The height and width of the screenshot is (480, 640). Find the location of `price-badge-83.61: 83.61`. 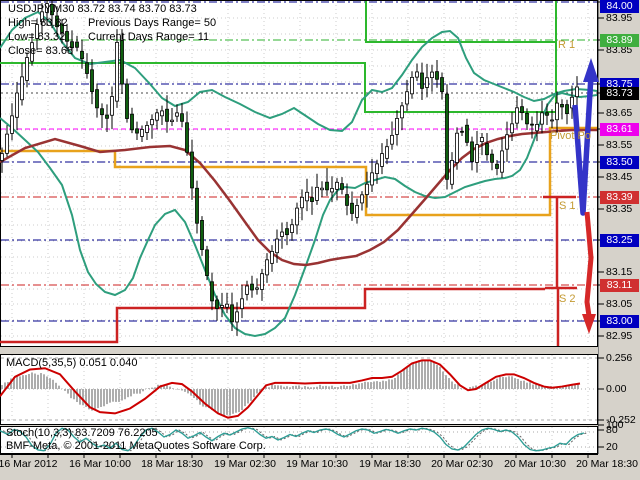

price-badge-83.61: 83.61 is located at coordinates (619, 129).